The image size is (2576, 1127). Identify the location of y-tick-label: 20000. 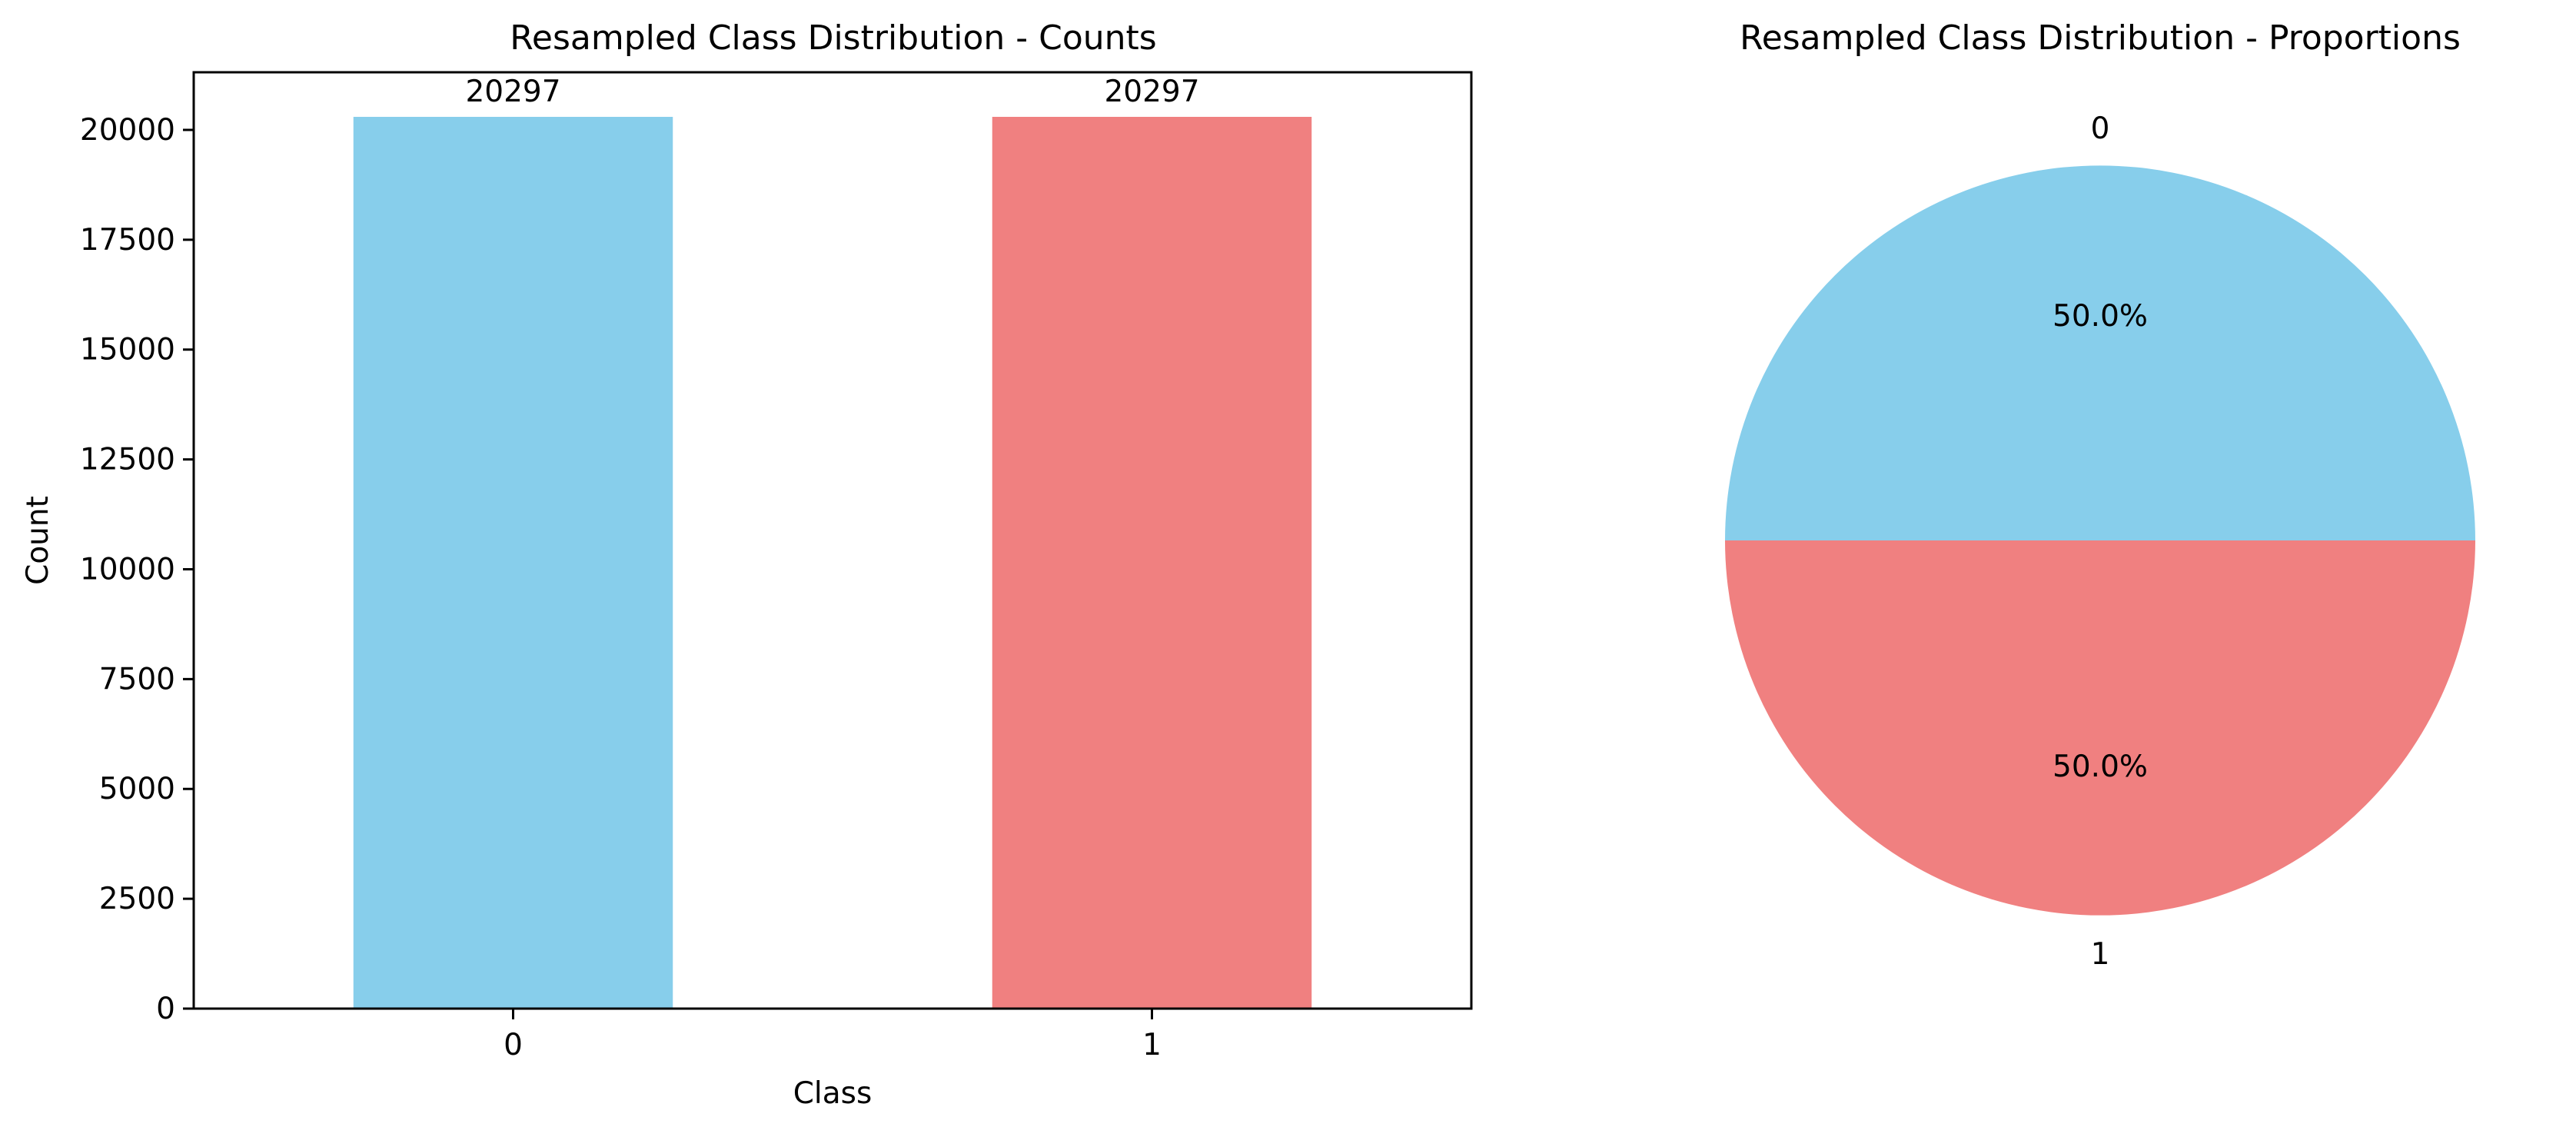
(127, 130).